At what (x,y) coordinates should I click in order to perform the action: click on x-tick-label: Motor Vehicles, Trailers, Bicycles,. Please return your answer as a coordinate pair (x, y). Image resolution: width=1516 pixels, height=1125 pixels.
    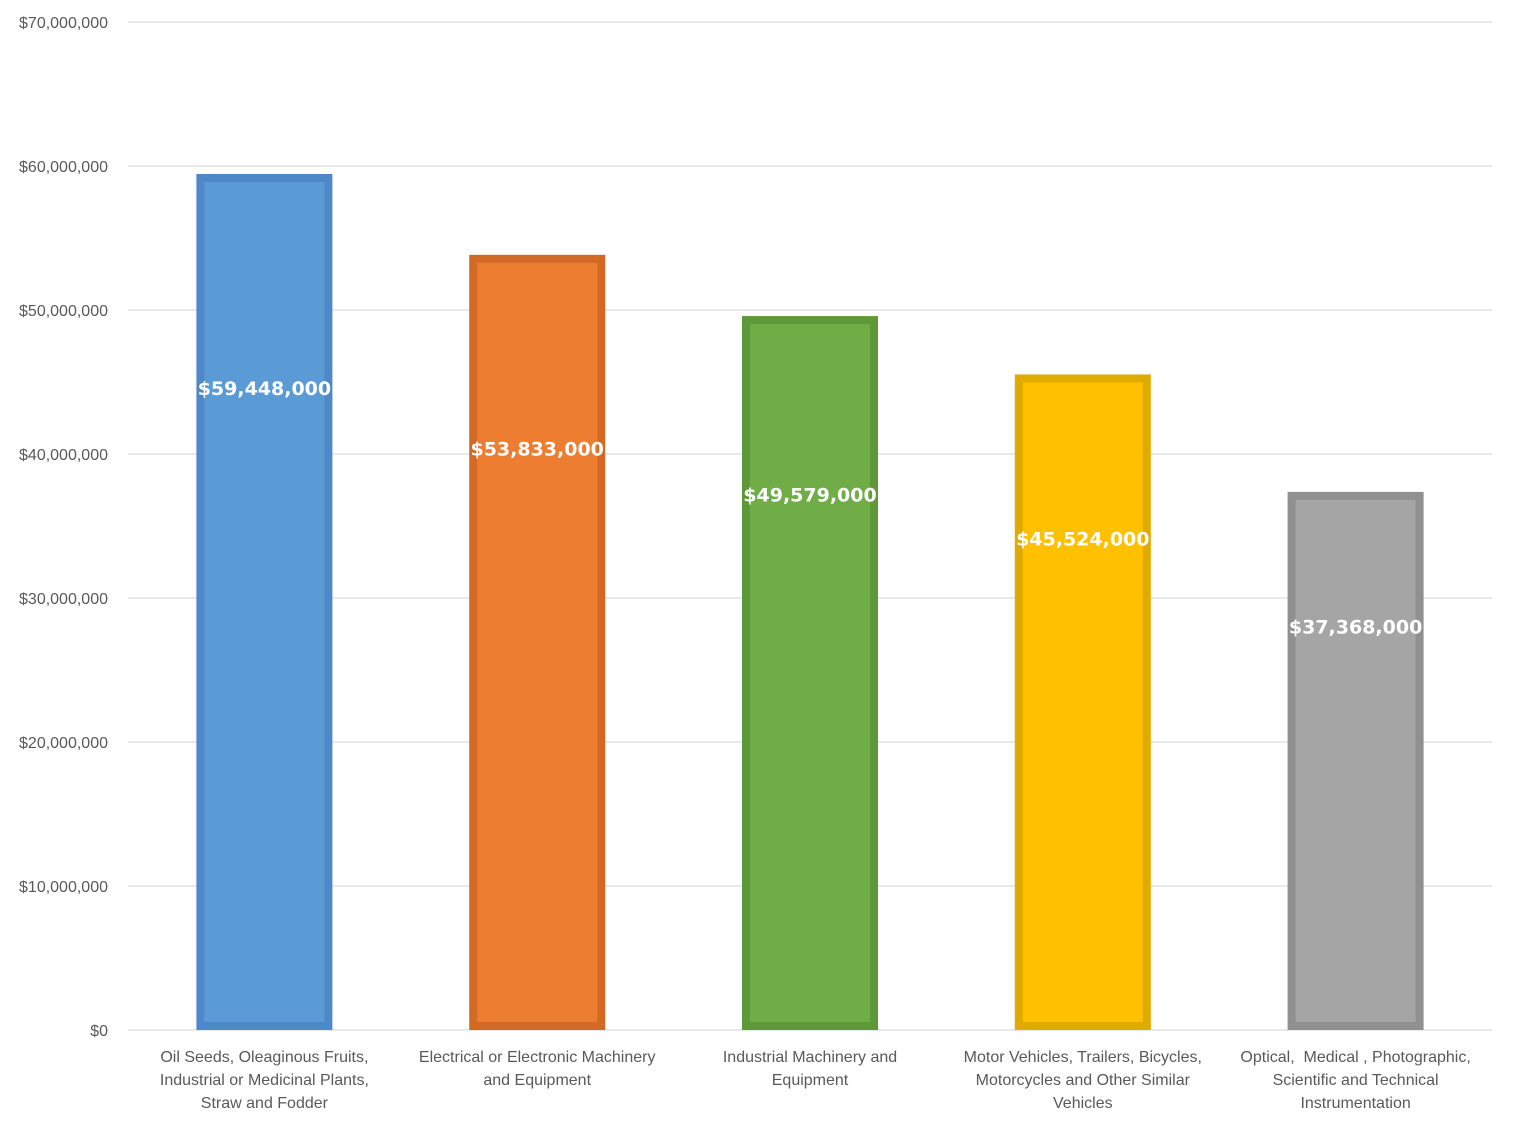
    Looking at the image, I should click on (1083, 1057).